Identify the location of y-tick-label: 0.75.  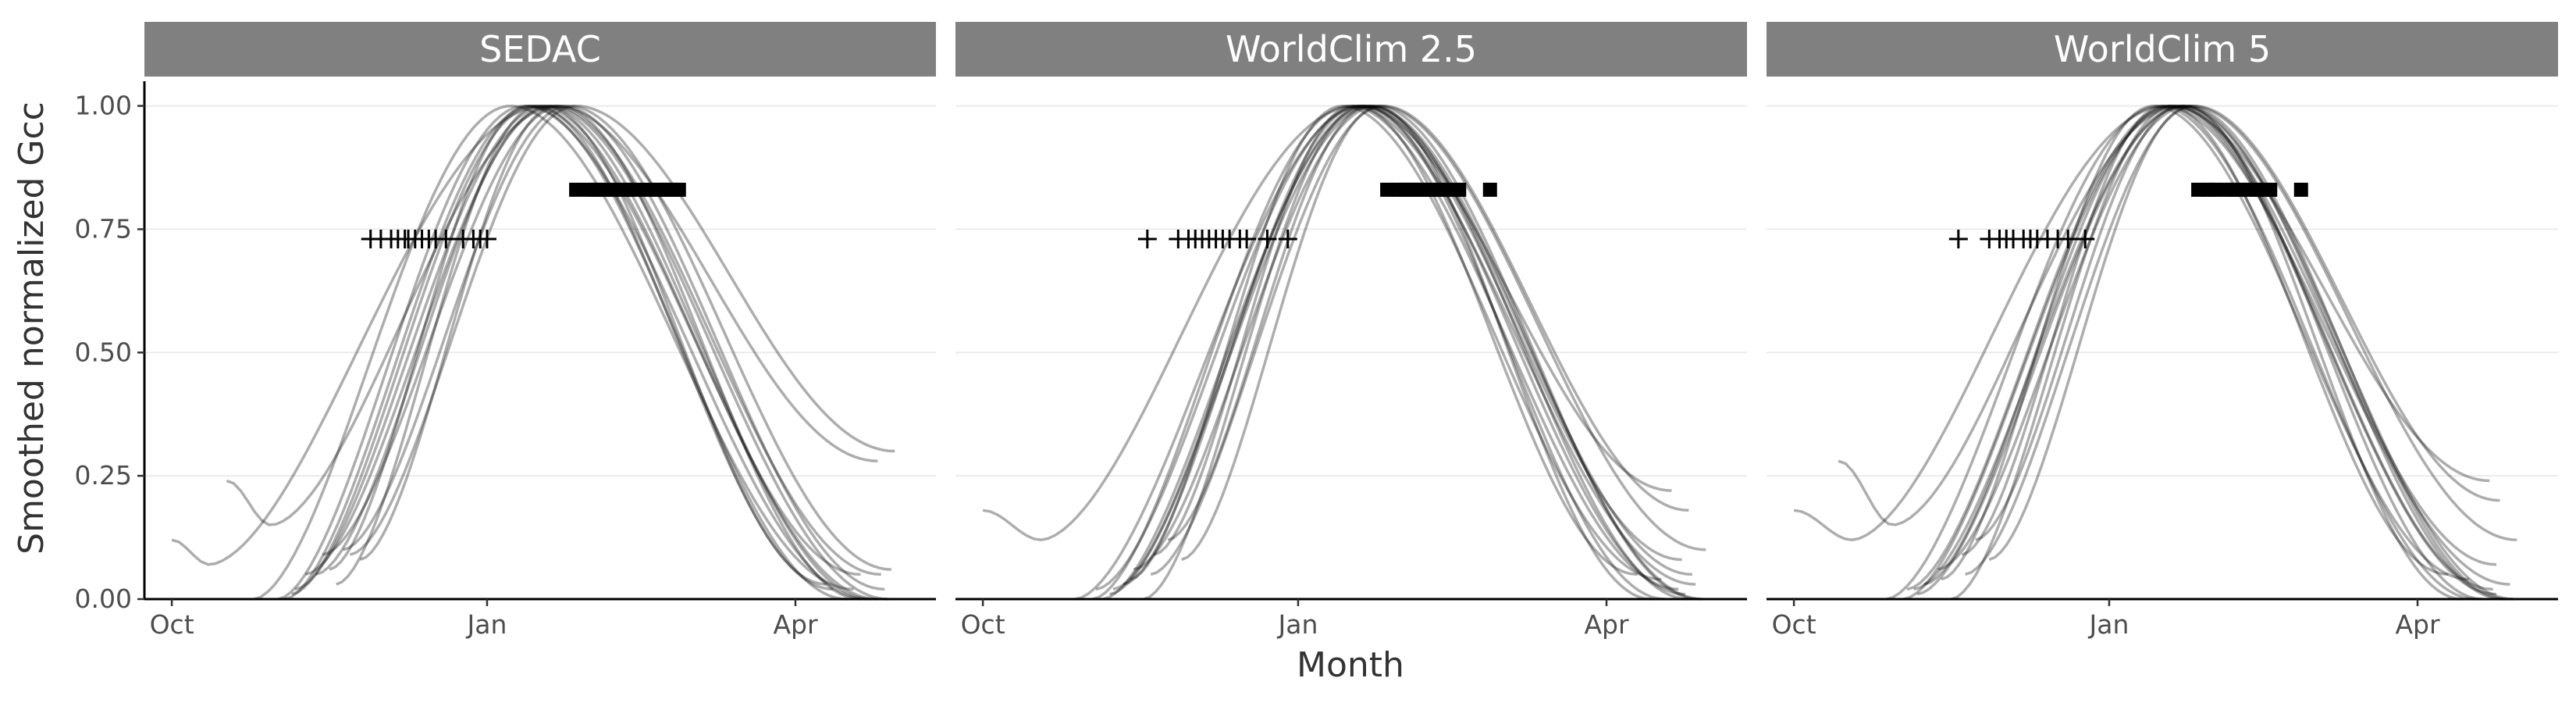
(104, 228).